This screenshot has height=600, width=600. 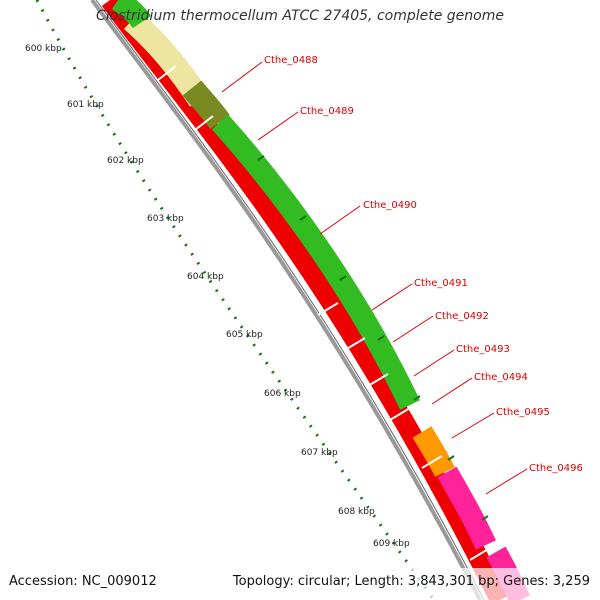 I want to click on gene-label: Cthe_0495, so click(x=523, y=412).